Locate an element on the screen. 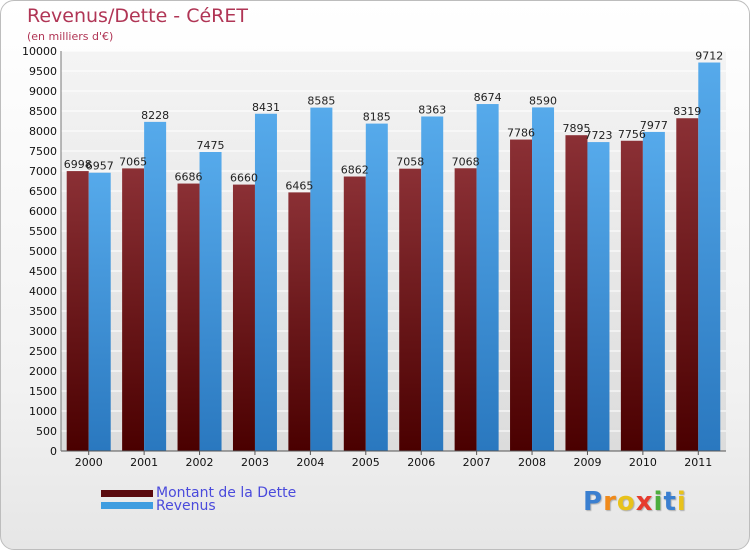 The image size is (750, 550). data-label: 8585 is located at coordinates (321, 101).